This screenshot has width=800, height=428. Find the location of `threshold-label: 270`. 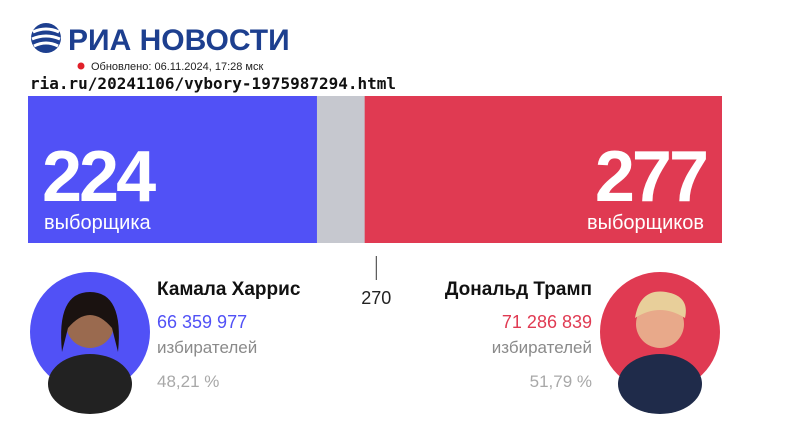

threshold-label: 270 is located at coordinates (376, 298).